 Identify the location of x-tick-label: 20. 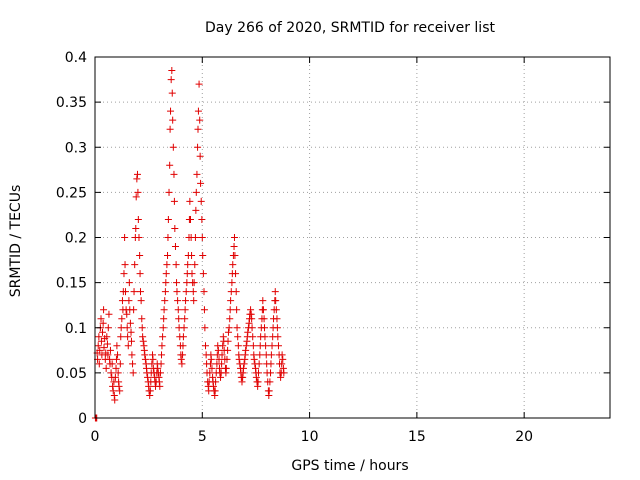
(524, 437).